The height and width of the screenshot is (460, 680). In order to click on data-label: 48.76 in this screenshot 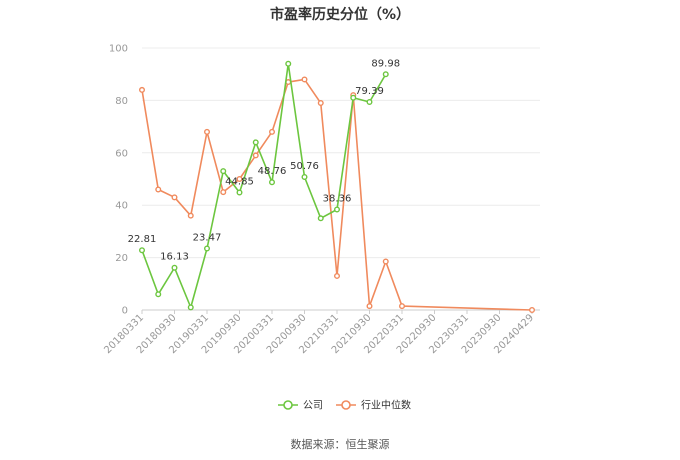, I will do `click(272, 171)`.